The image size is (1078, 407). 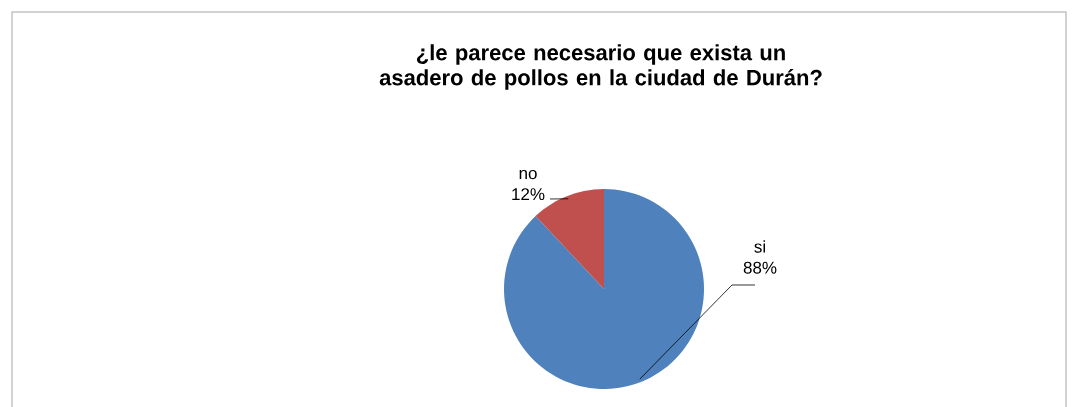 I want to click on slice-label: no, so click(x=528, y=174).